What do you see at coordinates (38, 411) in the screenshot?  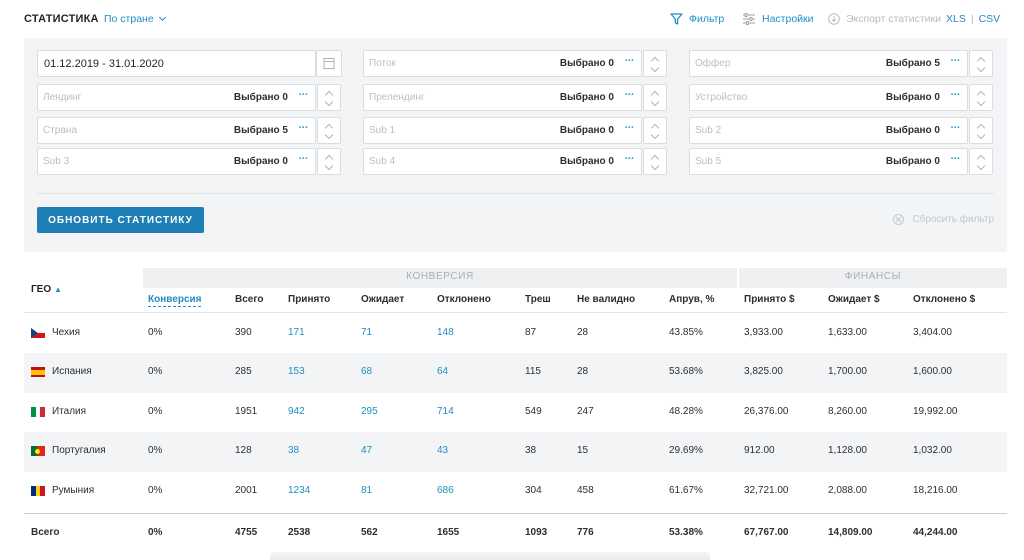 I see `flag-it-icon` at bounding box center [38, 411].